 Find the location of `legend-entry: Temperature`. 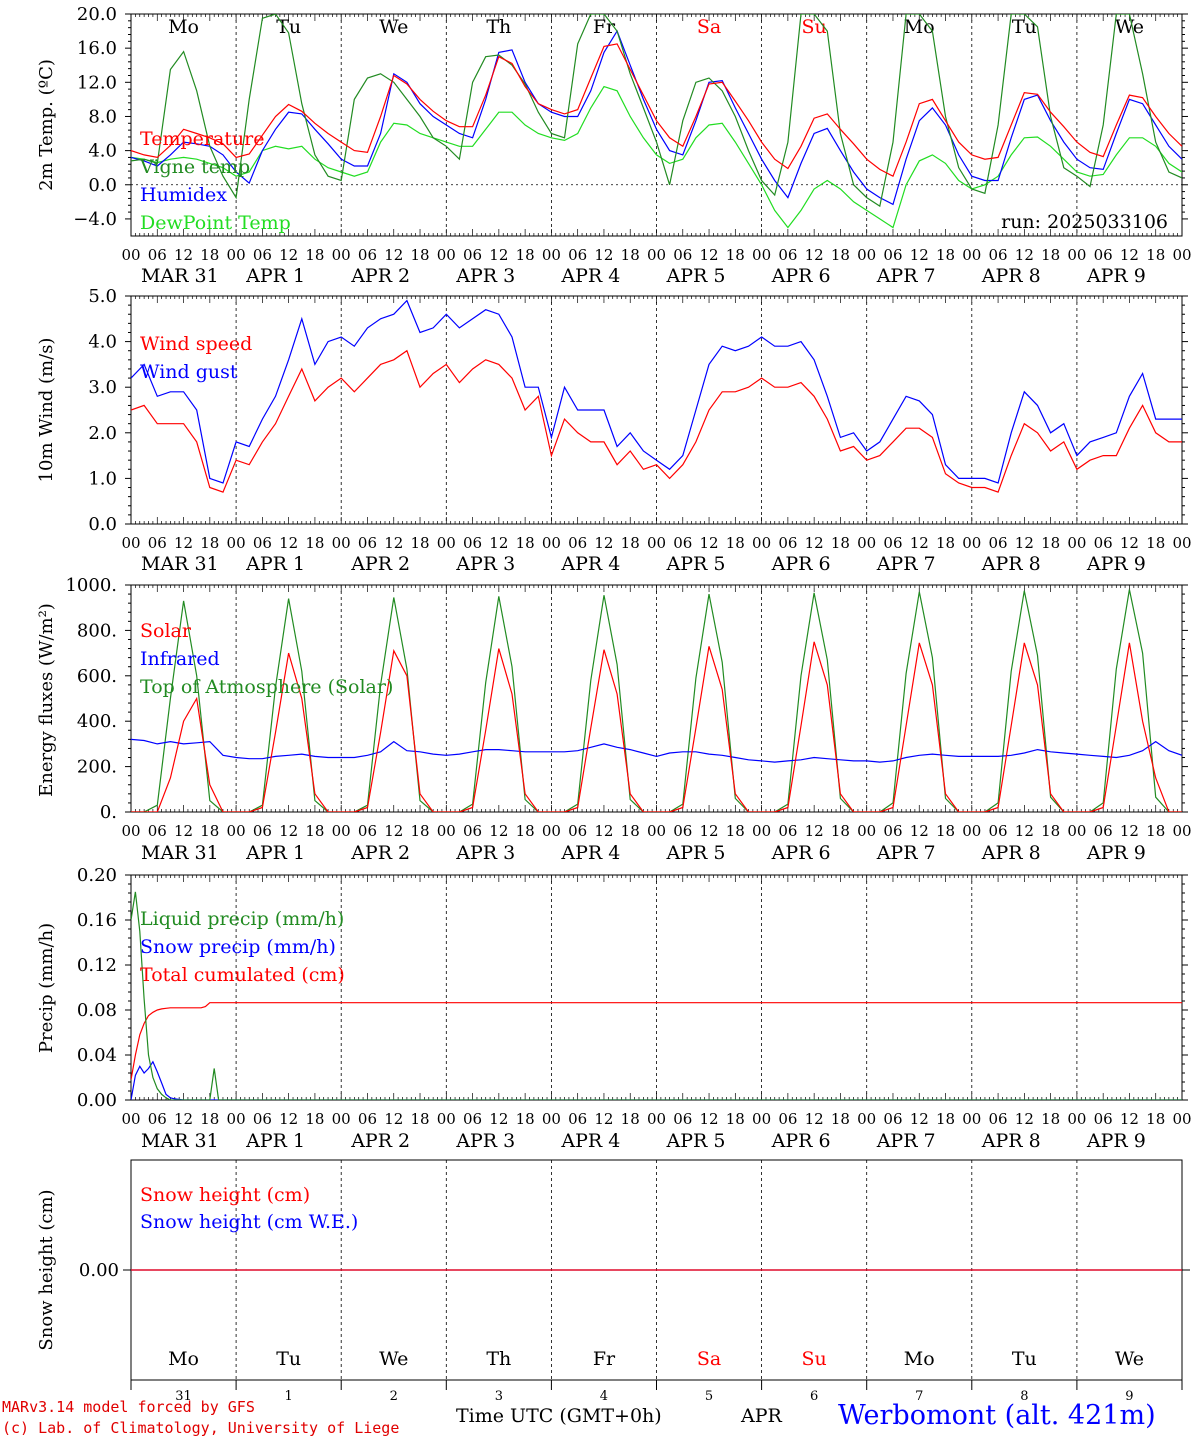

legend-entry: Temperature is located at coordinates (202, 139).